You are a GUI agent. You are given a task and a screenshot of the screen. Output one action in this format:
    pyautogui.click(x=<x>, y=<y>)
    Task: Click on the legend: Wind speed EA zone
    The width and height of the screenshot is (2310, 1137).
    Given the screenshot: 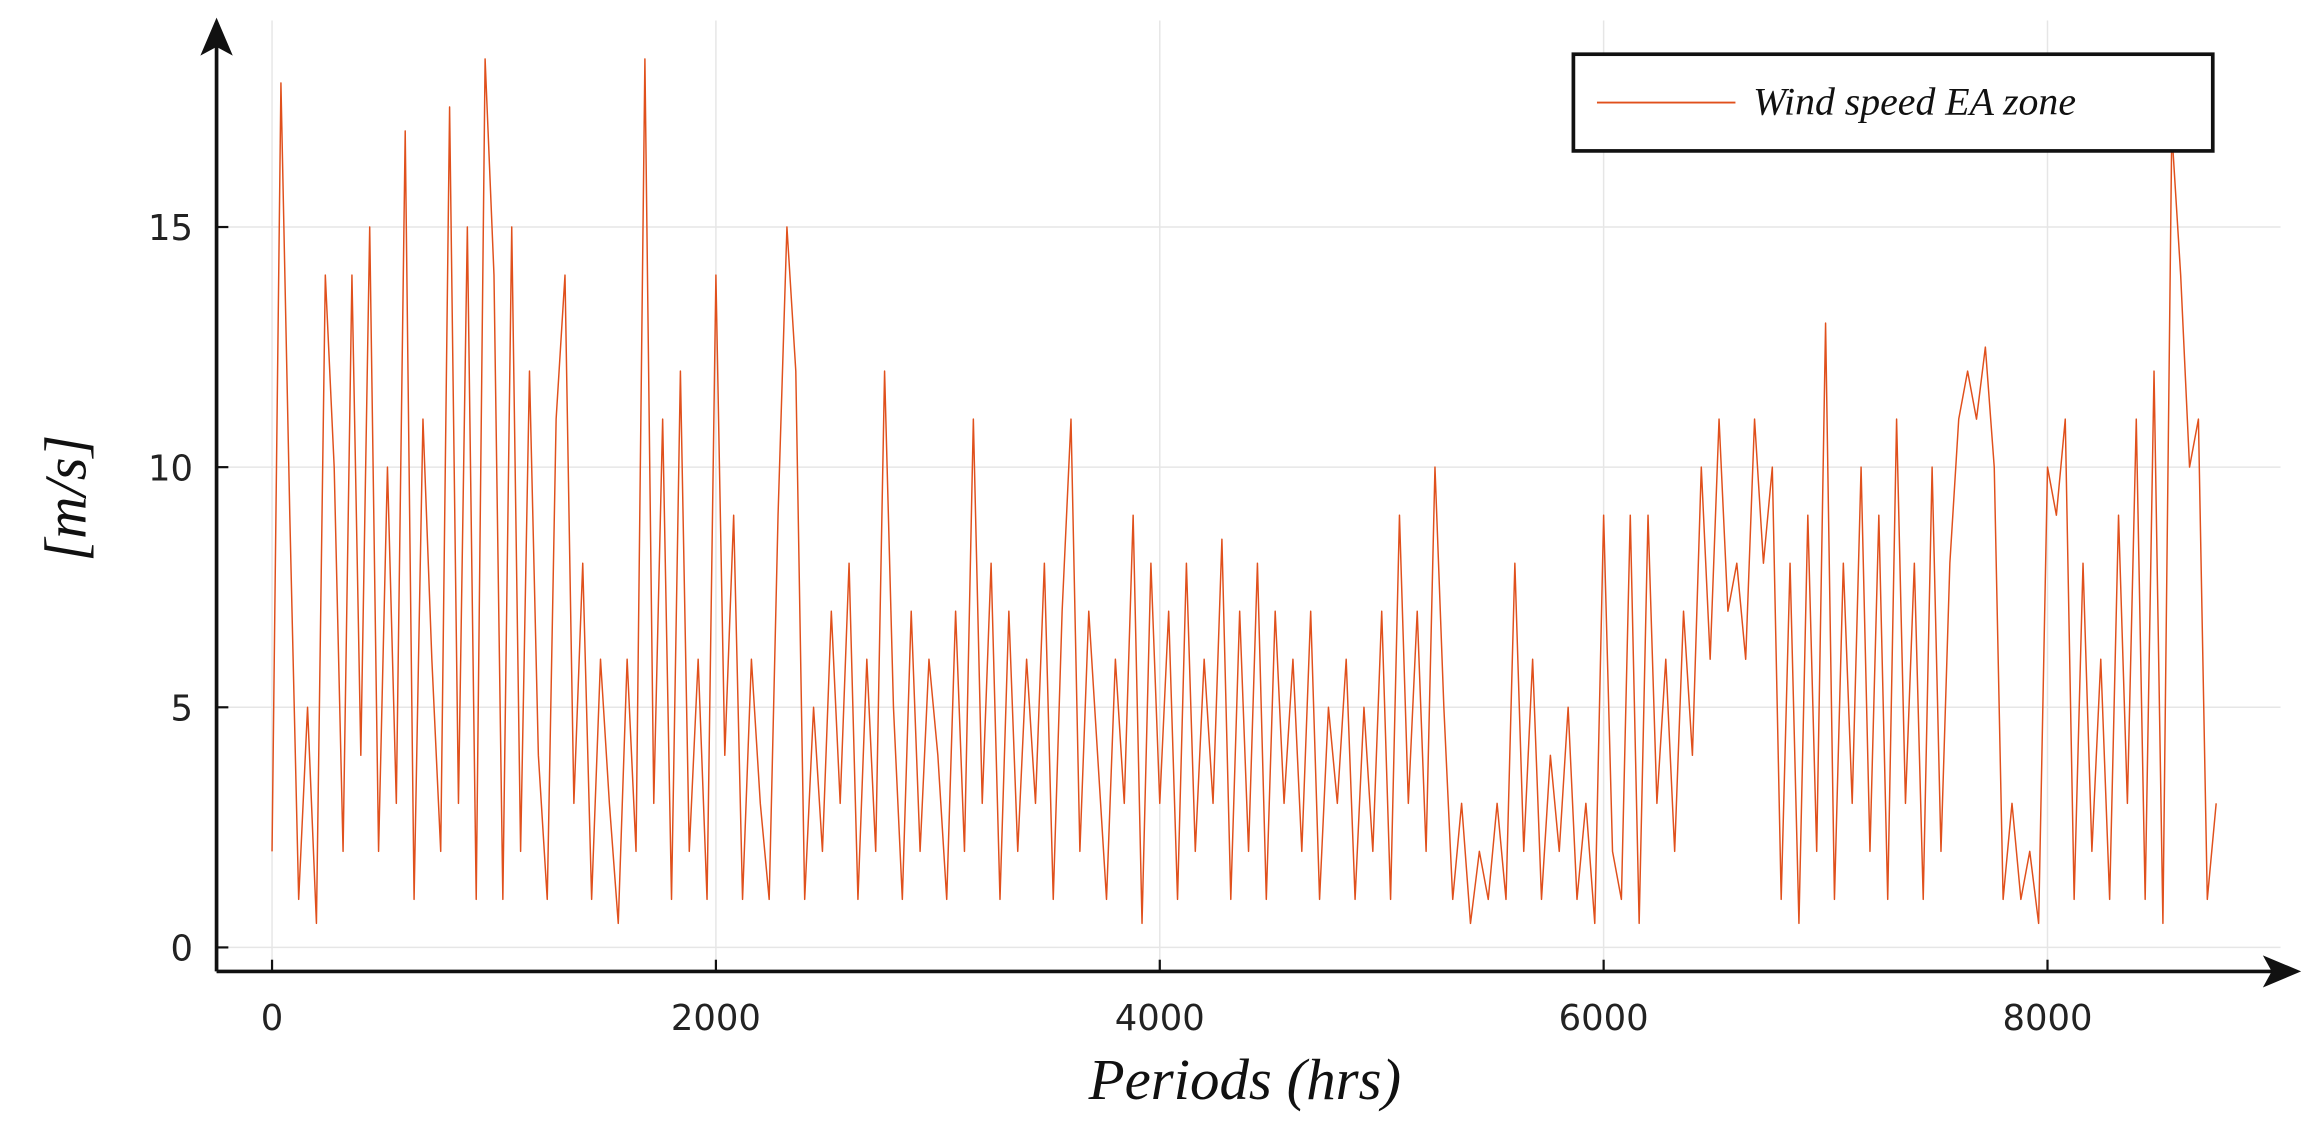 What is the action you would take?
    pyautogui.click(x=1893, y=102)
    